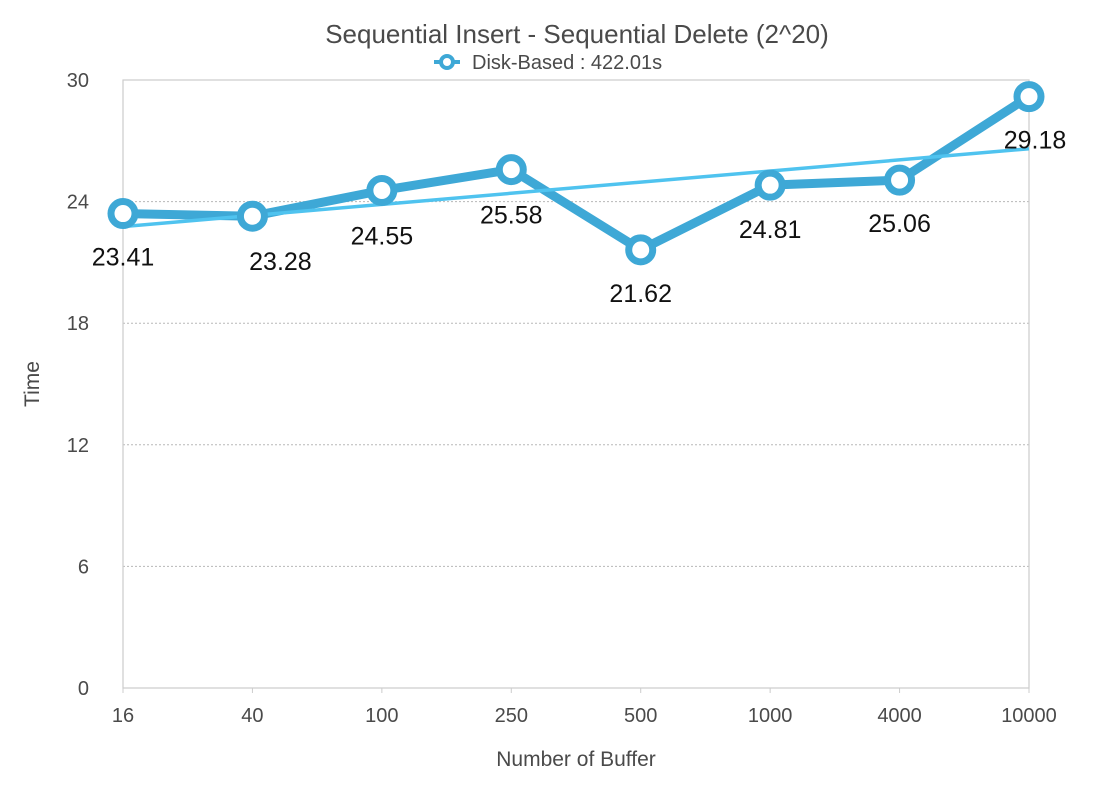 This screenshot has width=1102, height=792. Describe the element at coordinates (83, 689) in the screenshot. I see `y-tick-label: 0` at that location.